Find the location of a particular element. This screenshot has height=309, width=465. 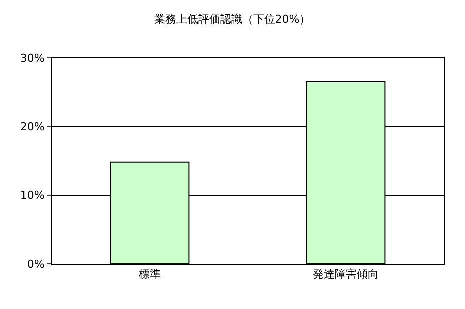

y-tick-label: 20% is located at coordinates (32, 127).